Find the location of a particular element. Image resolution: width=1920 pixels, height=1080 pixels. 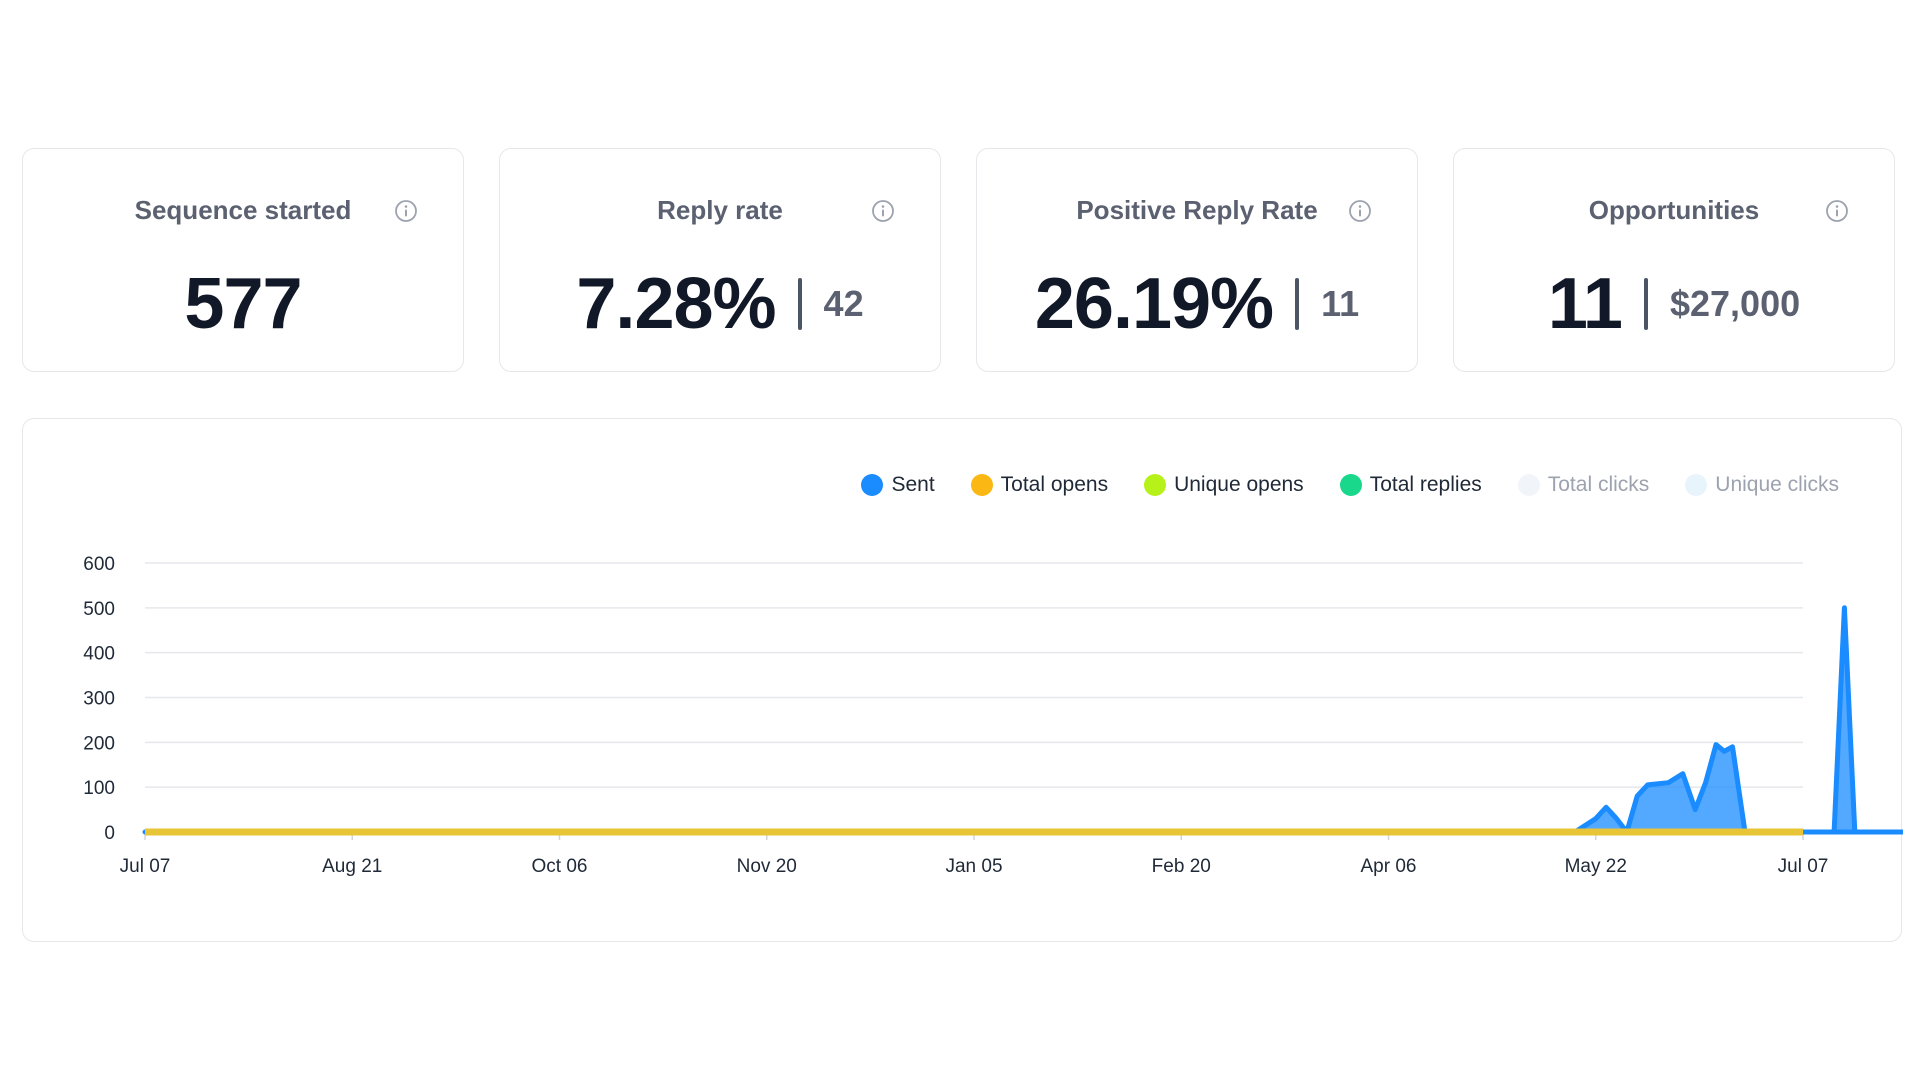

card-opportunities: Opportunities 11 $27,000 is located at coordinates (1674, 260).